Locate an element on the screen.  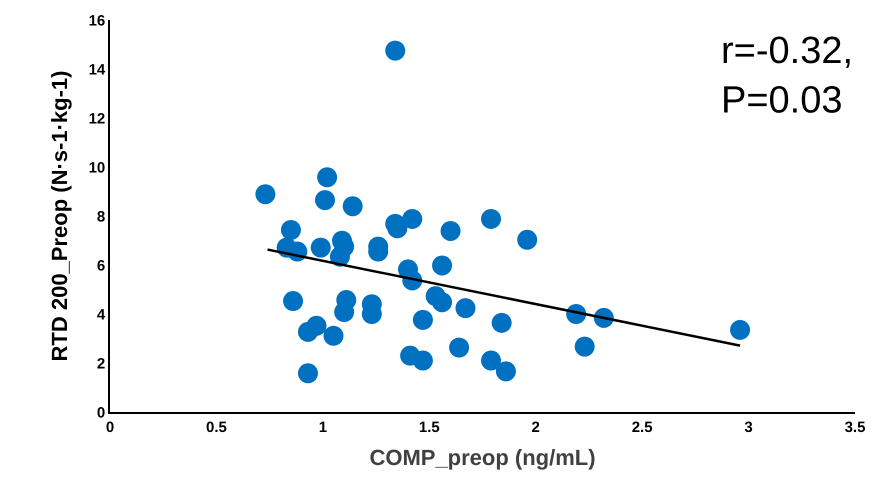
y-tick-label: 12 is located at coordinates (97, 119).